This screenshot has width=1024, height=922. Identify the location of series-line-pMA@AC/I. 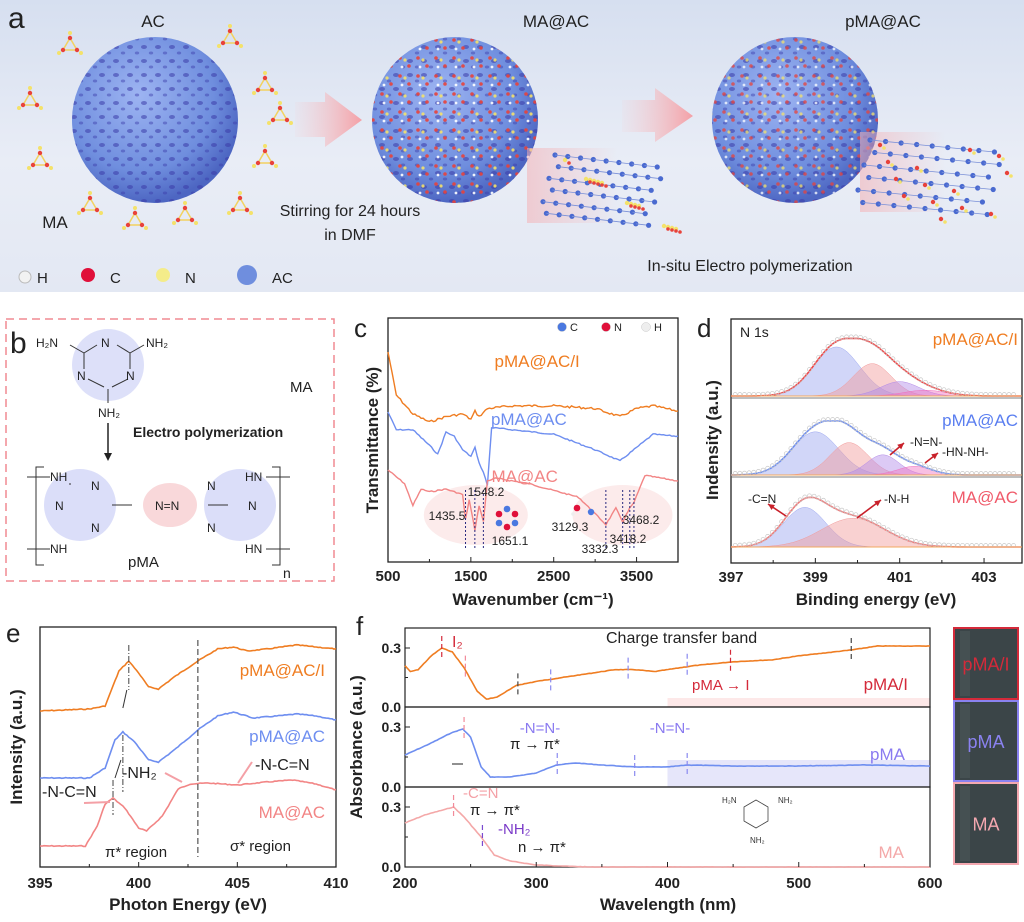
(188, 677).